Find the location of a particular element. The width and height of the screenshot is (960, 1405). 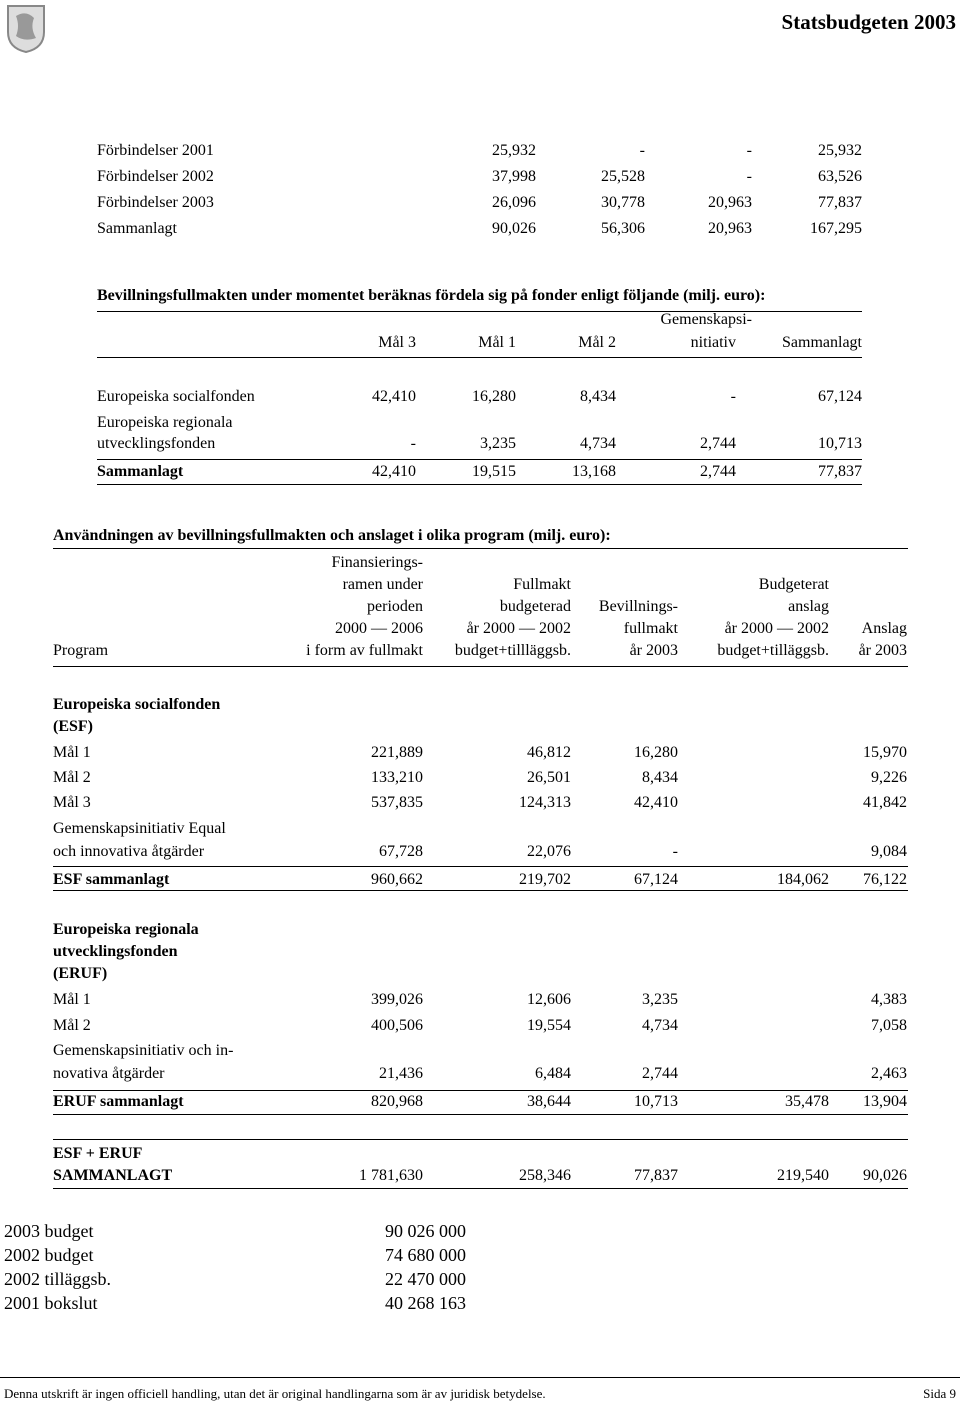

cell: 221,889 is located at coordinates (397, 752).